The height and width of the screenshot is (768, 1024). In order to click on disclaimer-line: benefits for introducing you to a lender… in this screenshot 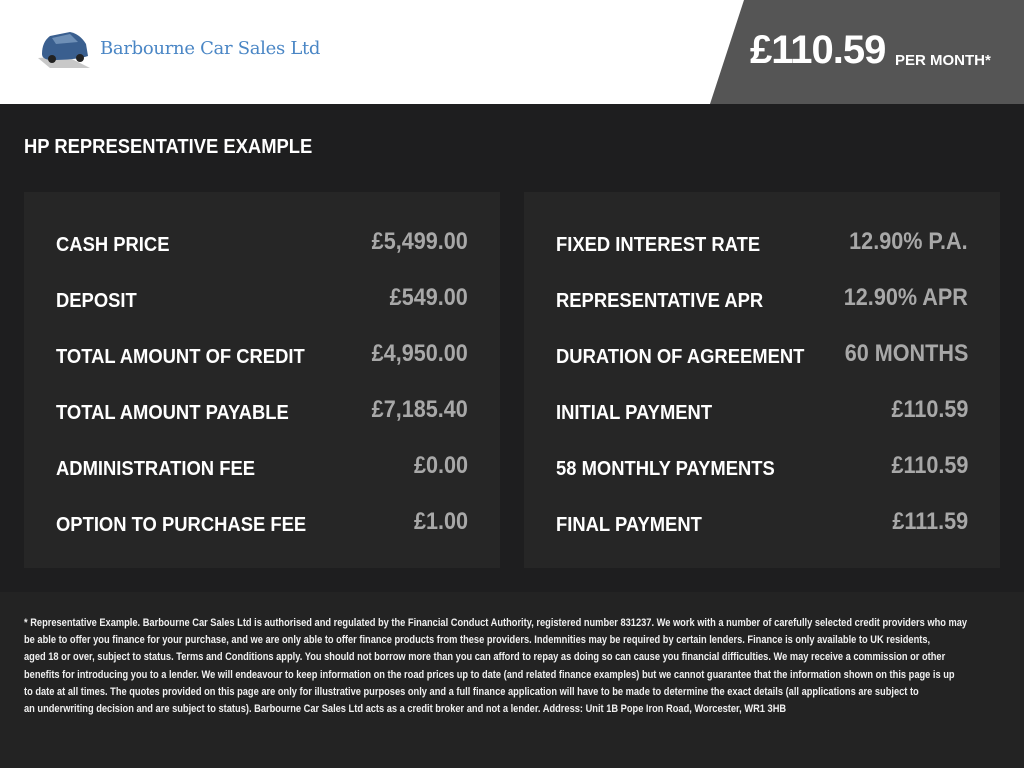, I will do `click(489, 674)`.